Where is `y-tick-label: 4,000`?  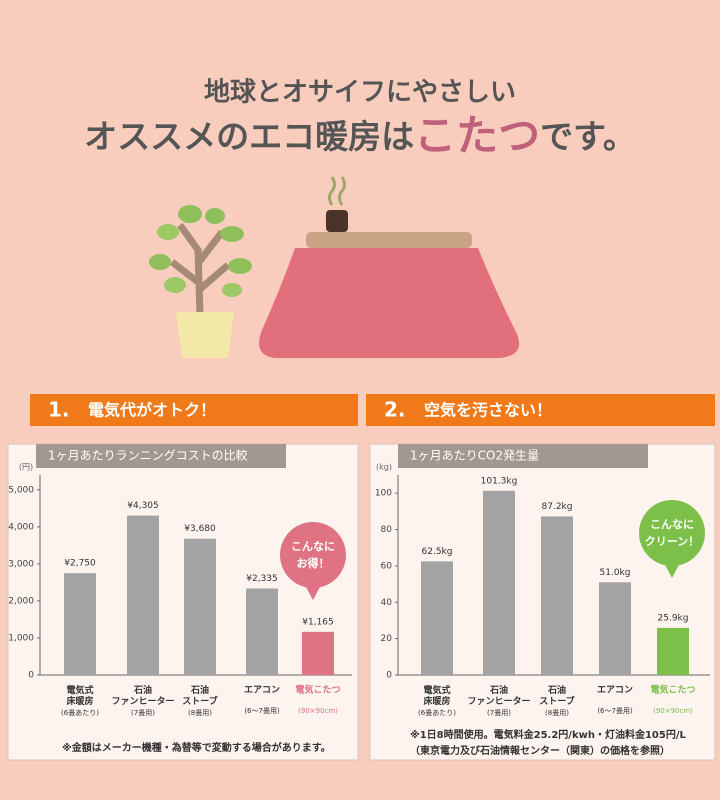 y-tick-label: 4,000 is located at coordinates (21, 527).